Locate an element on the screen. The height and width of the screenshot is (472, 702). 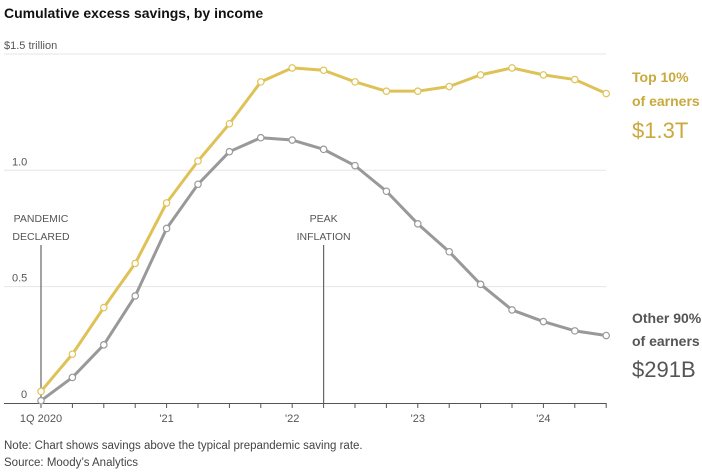
annotation-label: PEAK is located at coordinates (324, 219).